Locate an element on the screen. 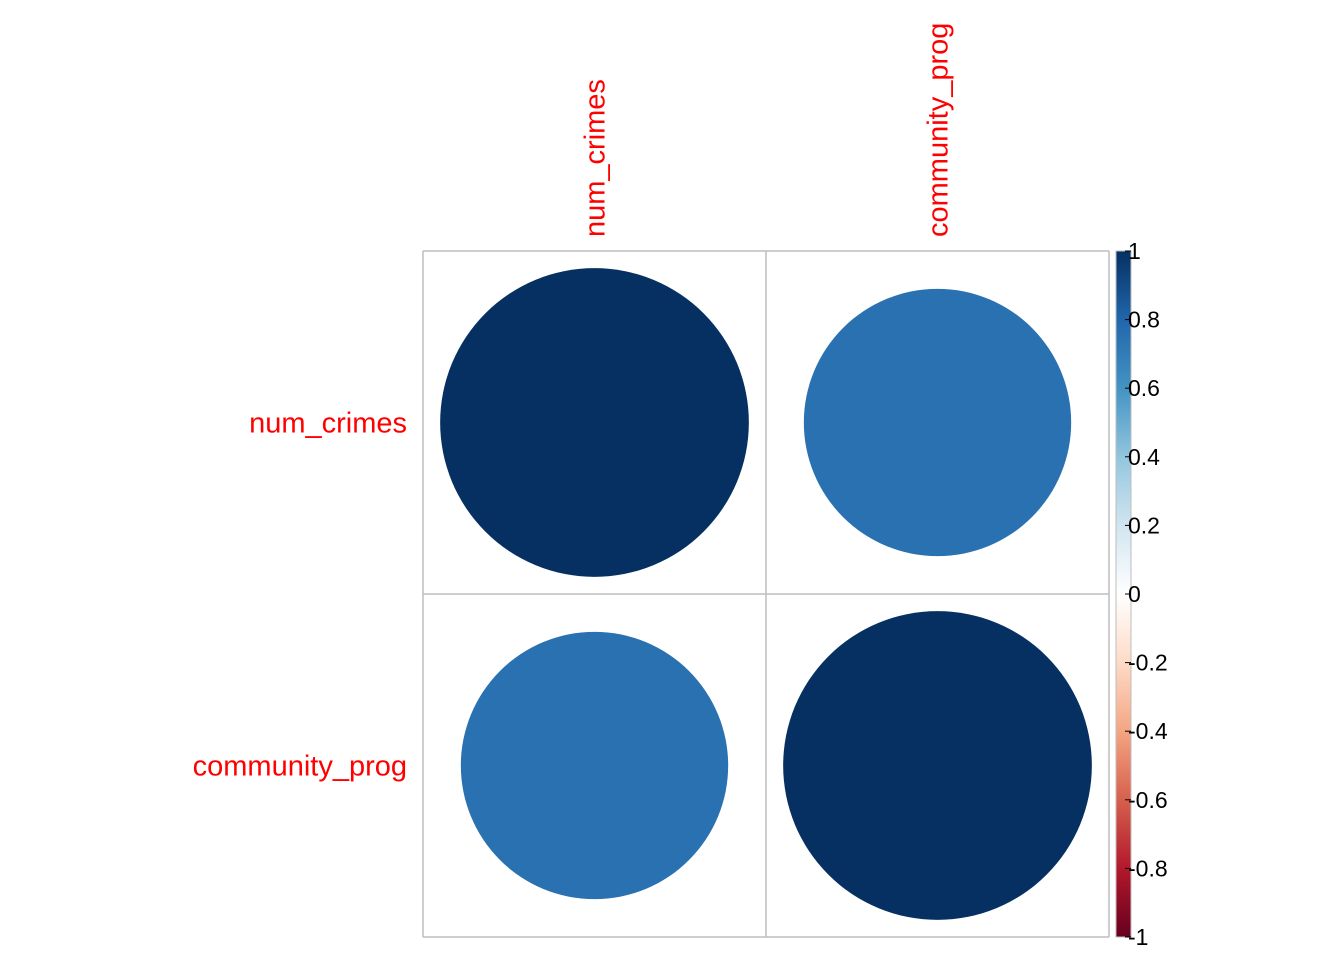  color-bar-tick-label: 1 is located at coordinates (1134, 251).